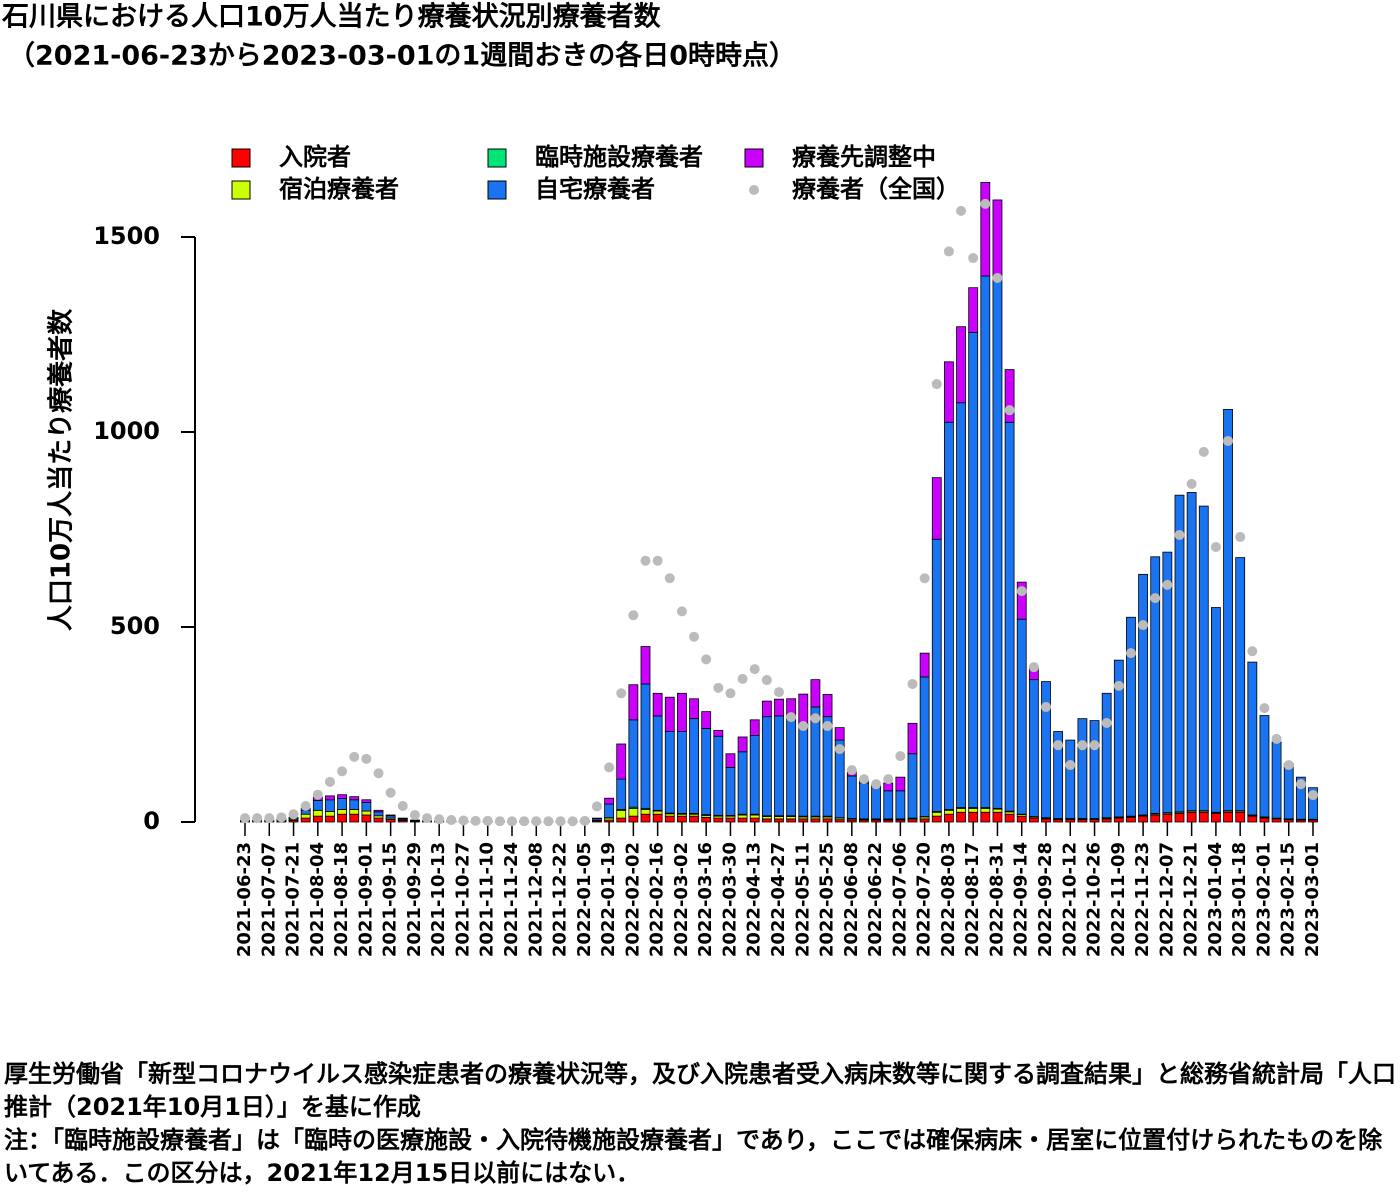 The width and height of the screenshot is (1400, 1200). I want to click on x-tick-label: 2022-09-28, so click(1045, 899).